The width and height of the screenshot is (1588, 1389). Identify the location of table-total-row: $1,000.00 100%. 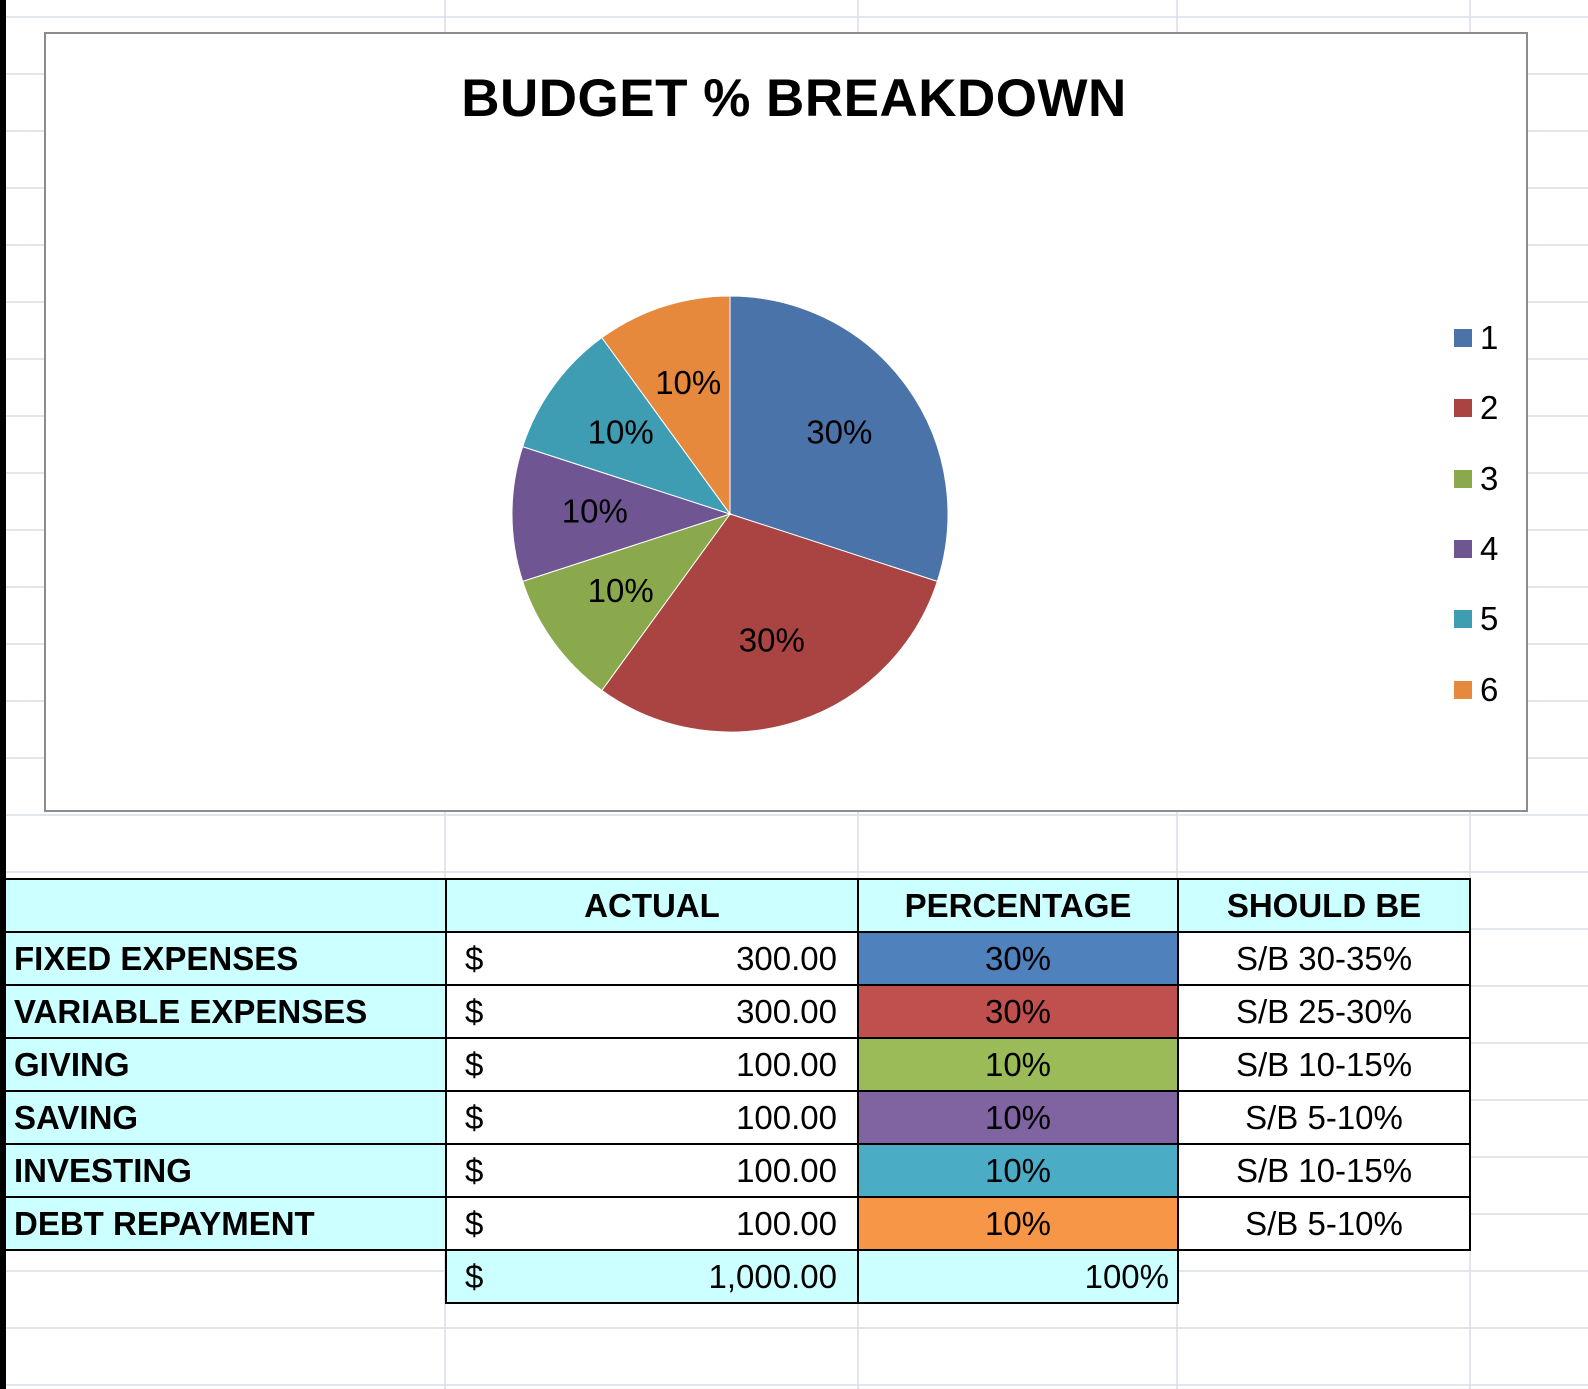
(737, 1276).